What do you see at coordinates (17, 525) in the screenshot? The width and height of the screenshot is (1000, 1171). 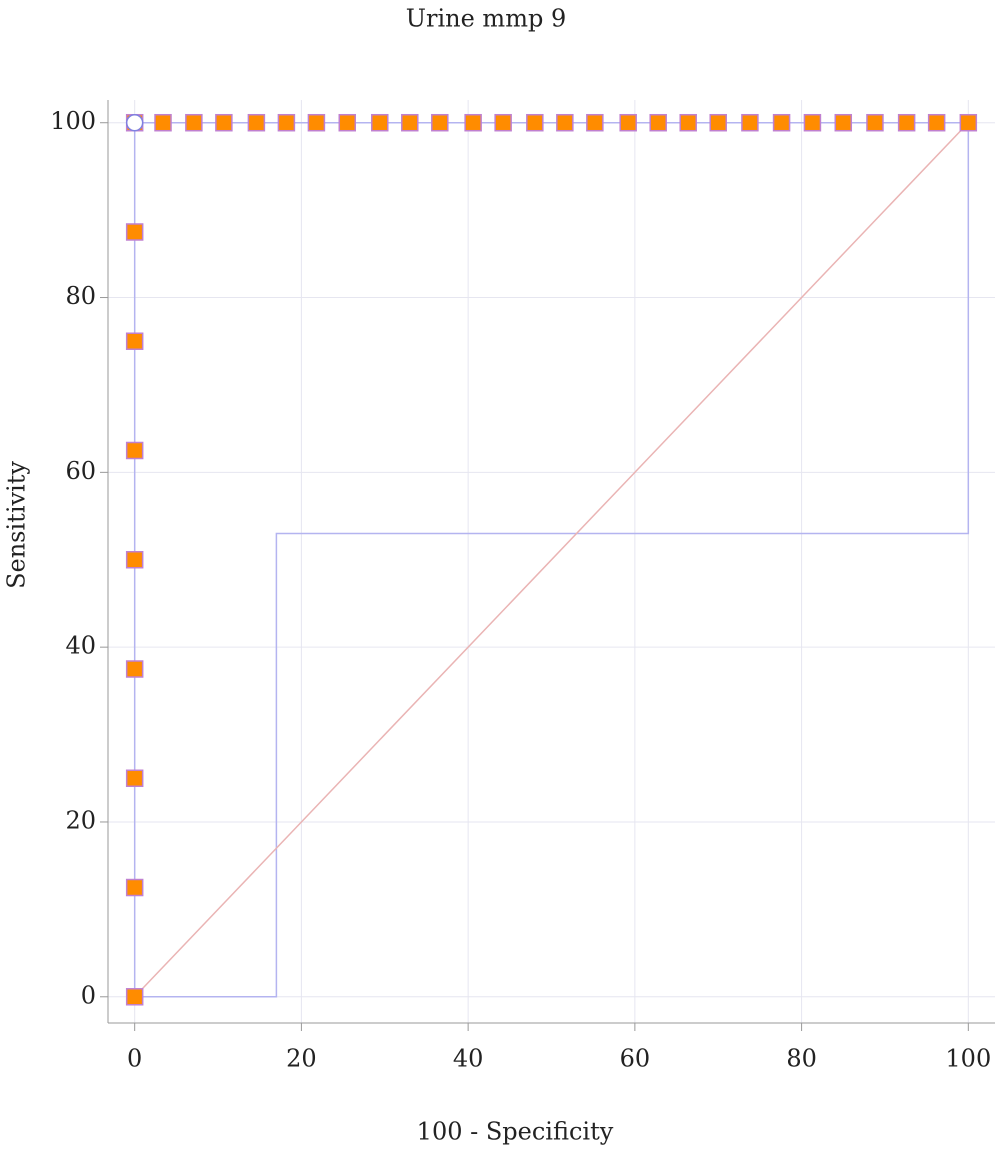 I see `y-axis-label: Sensitivity` at bounding box center [17, 525].